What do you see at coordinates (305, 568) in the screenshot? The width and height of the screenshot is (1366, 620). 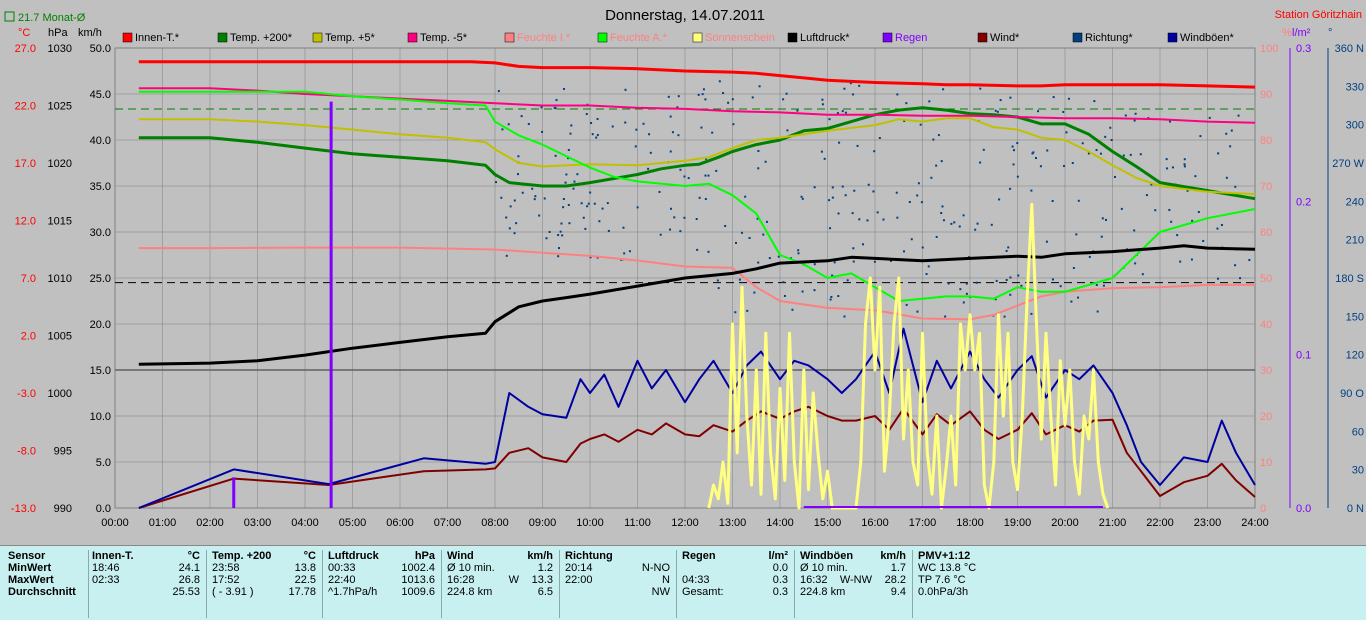 I see `stat-cell: 13.8` at bounding box center [305, 568].